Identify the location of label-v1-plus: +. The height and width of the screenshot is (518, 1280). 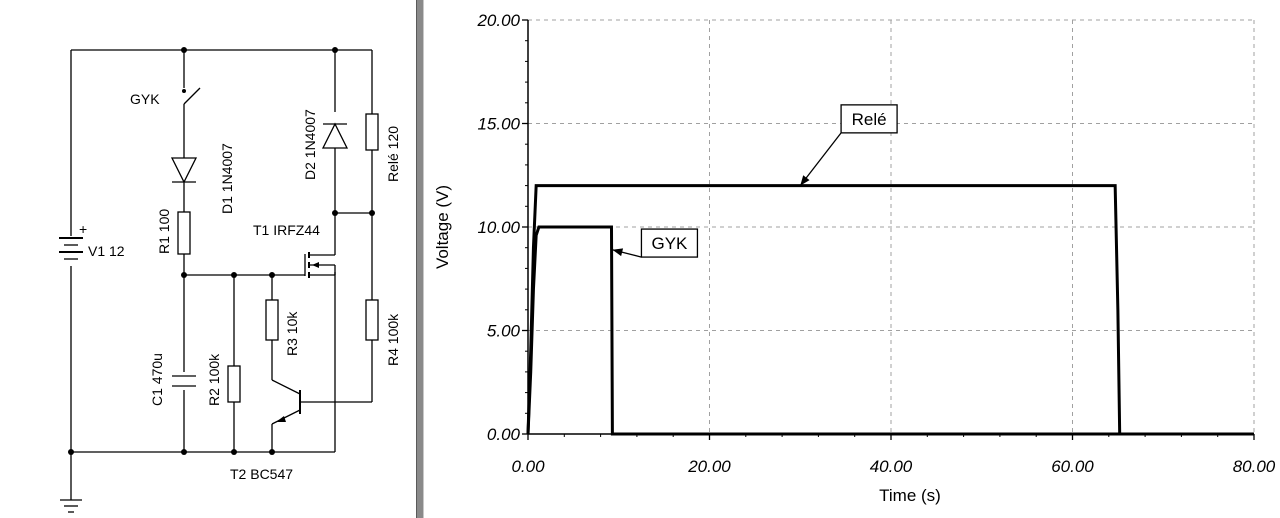
(83, 229).